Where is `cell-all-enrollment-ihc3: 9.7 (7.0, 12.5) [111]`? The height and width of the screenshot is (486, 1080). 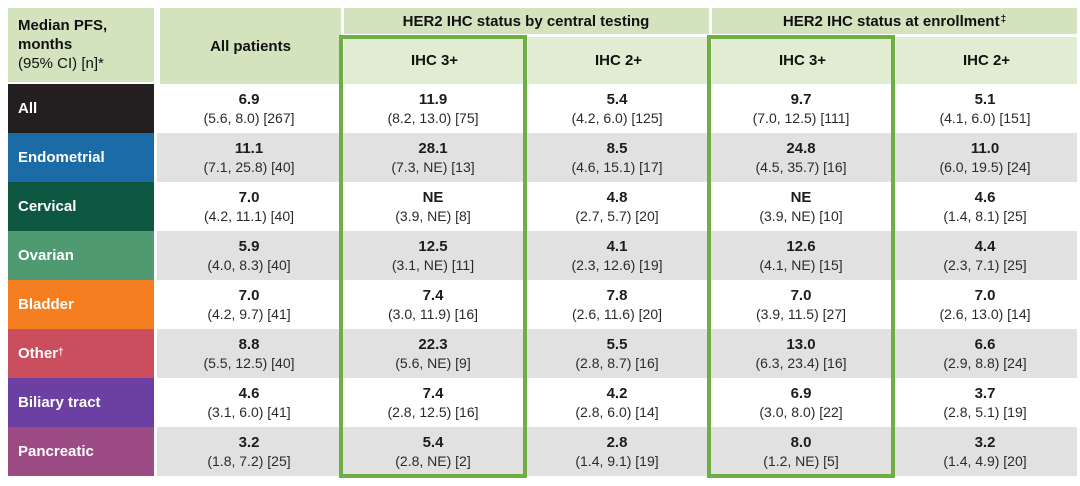
cell-all-enrollment-ihc3: 9.7 (7.0, 12.5) [111] is located at coordinates (801, 108).